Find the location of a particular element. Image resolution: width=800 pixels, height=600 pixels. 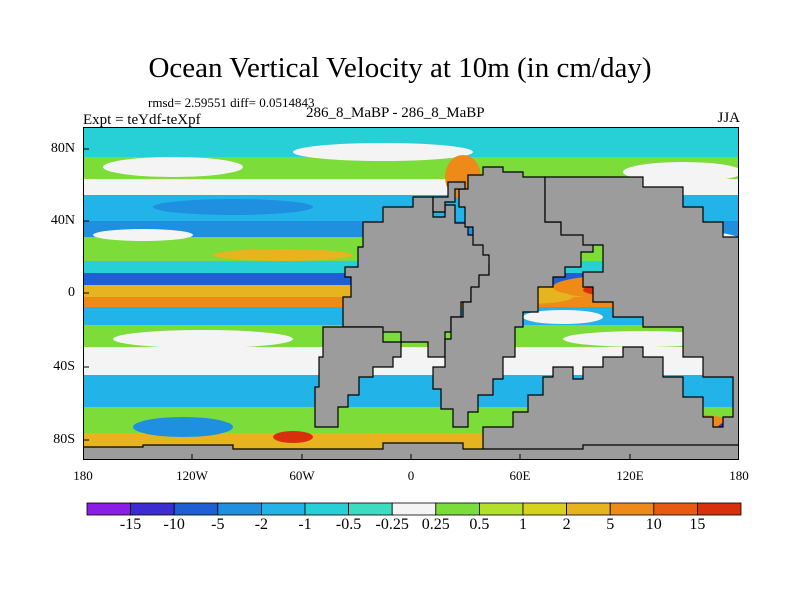

colorbar-label: -2 is located at coordinates (261, 524).